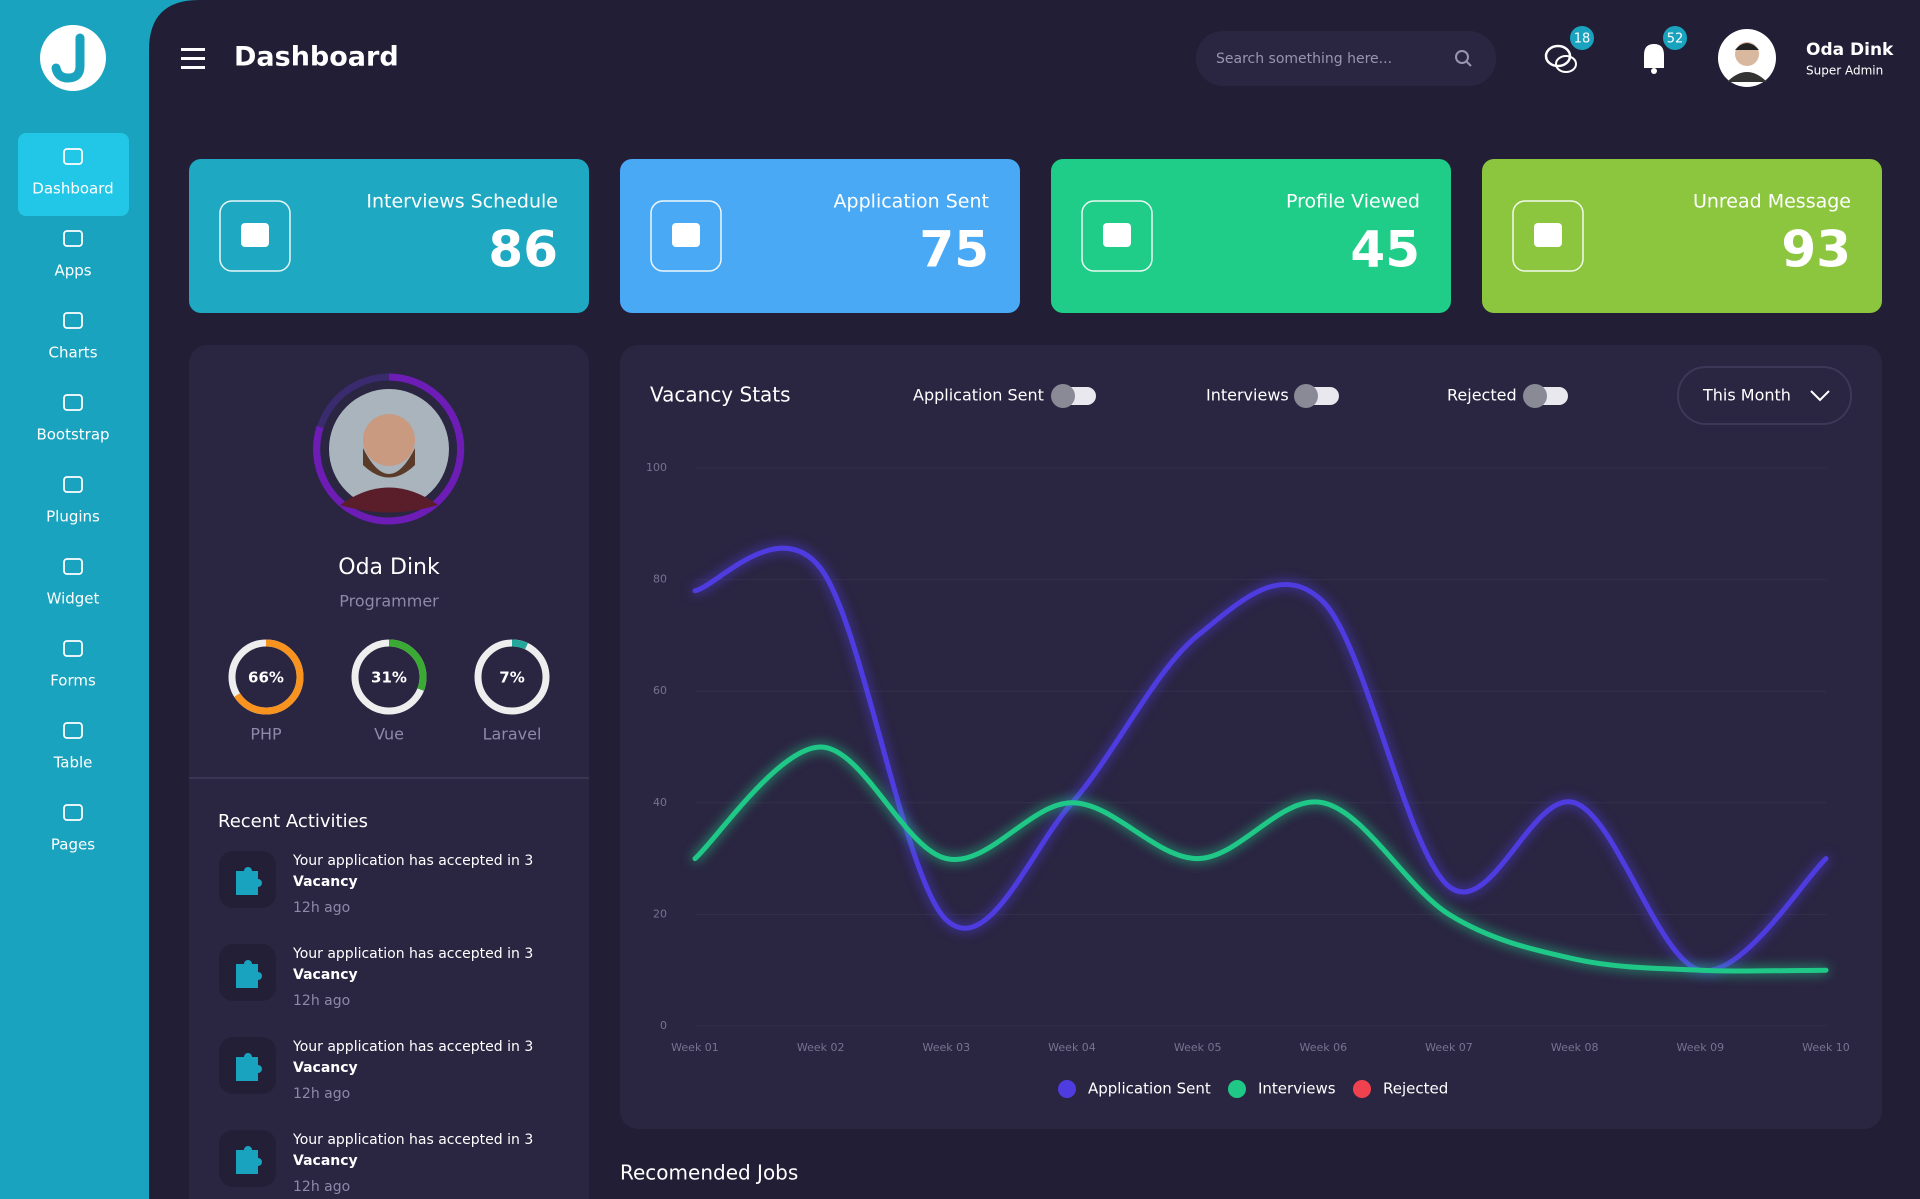 The width and height of the screenshot is (1920, 1199). What do you see at coordinates (72, 271) in the screenshot?
I see `sidebar-label: Apps` at bounding box center [72, 271].